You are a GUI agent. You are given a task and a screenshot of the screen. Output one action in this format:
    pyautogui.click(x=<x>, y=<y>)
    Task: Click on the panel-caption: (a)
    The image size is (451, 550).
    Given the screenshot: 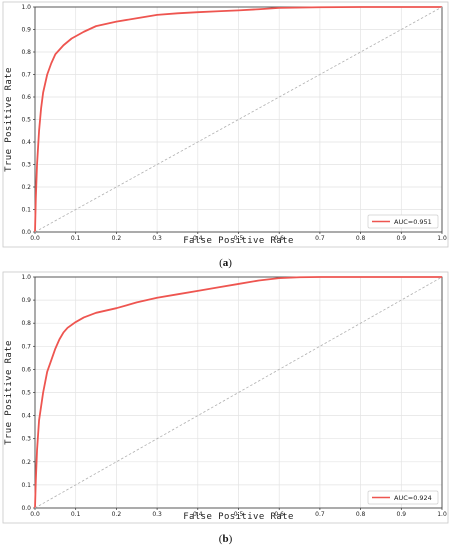 What is the action you would take?
    pyautogui.click(x=225, y=263)
    